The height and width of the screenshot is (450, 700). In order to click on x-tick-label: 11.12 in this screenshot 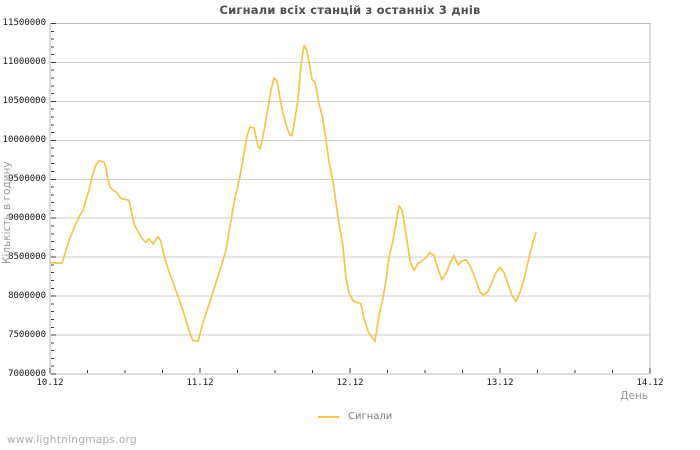, I will do `click(200, 383)`.